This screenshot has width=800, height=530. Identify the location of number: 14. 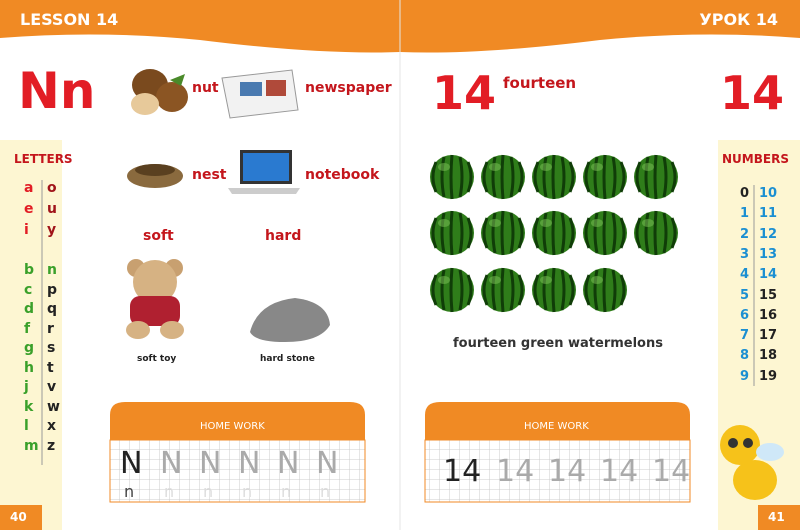
(464, 93).